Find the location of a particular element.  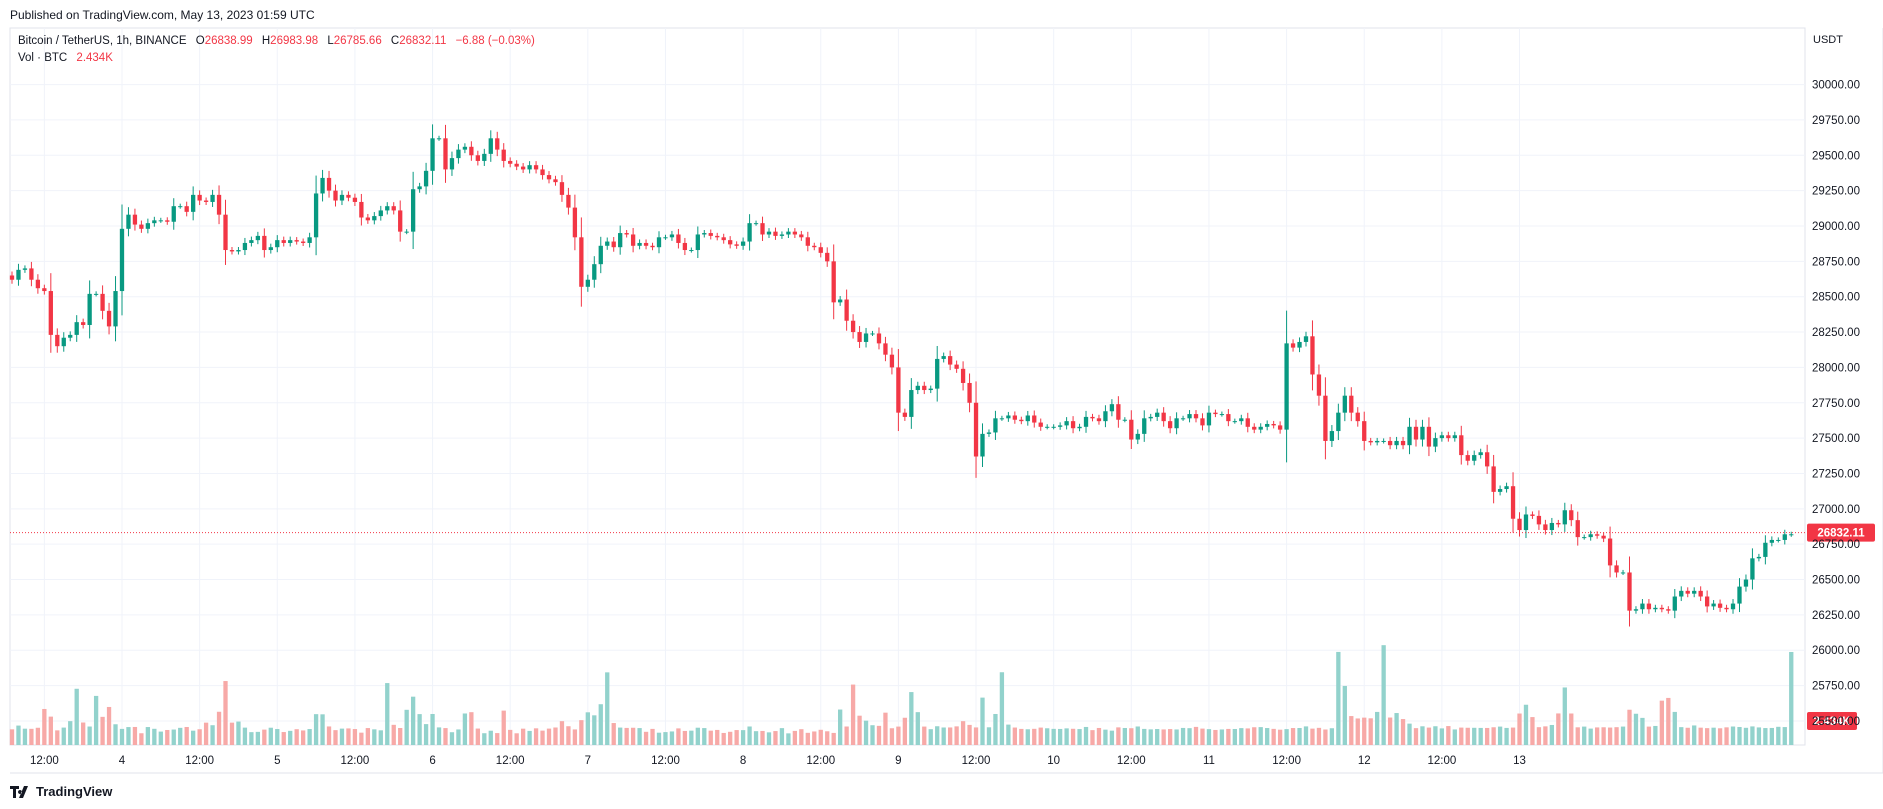

tradingview-logo: TradingView is located at coordinates (61, 792).